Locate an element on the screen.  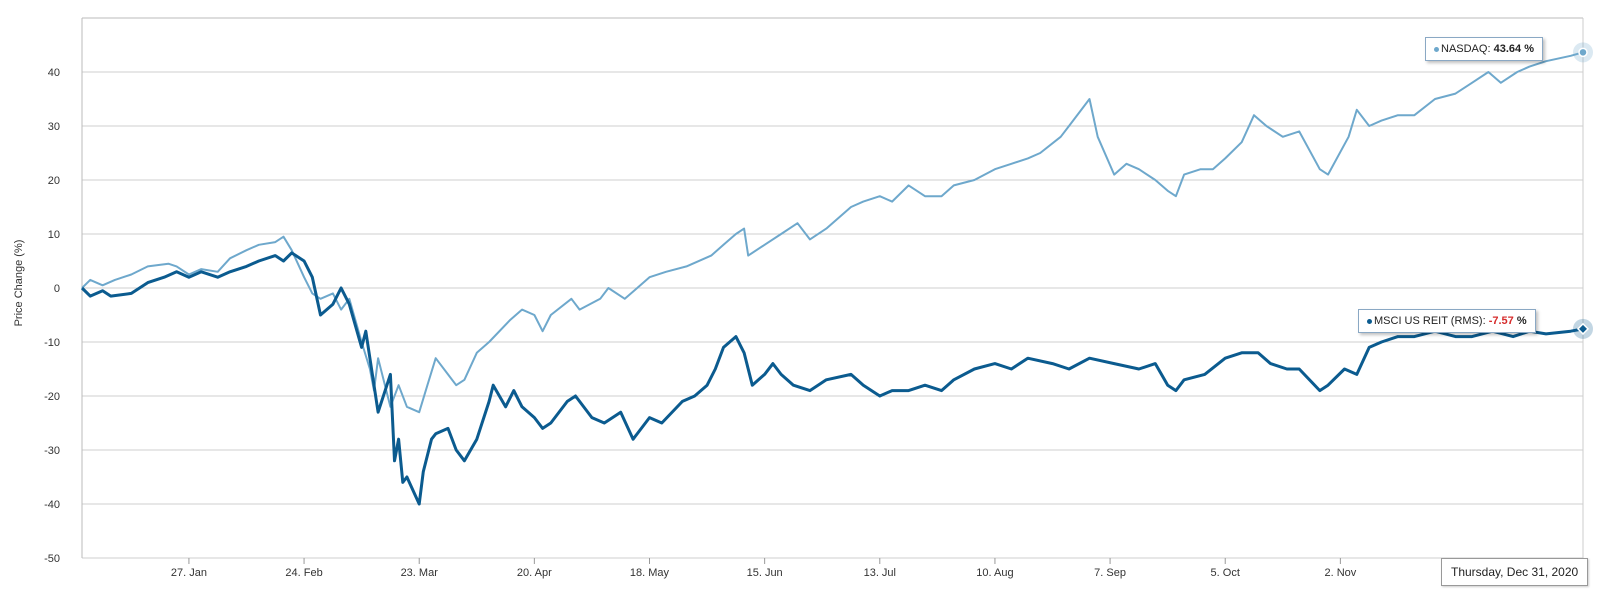
y-tick-label: 0 is located at coordinates (57, 289).